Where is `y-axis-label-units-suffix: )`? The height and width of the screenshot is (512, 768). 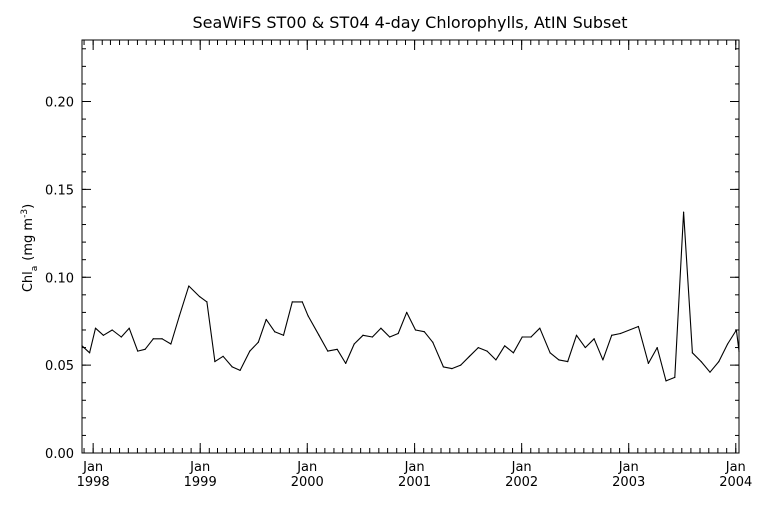
y-axis-label-units-suffix: ) is located at coordinates (28, 206).